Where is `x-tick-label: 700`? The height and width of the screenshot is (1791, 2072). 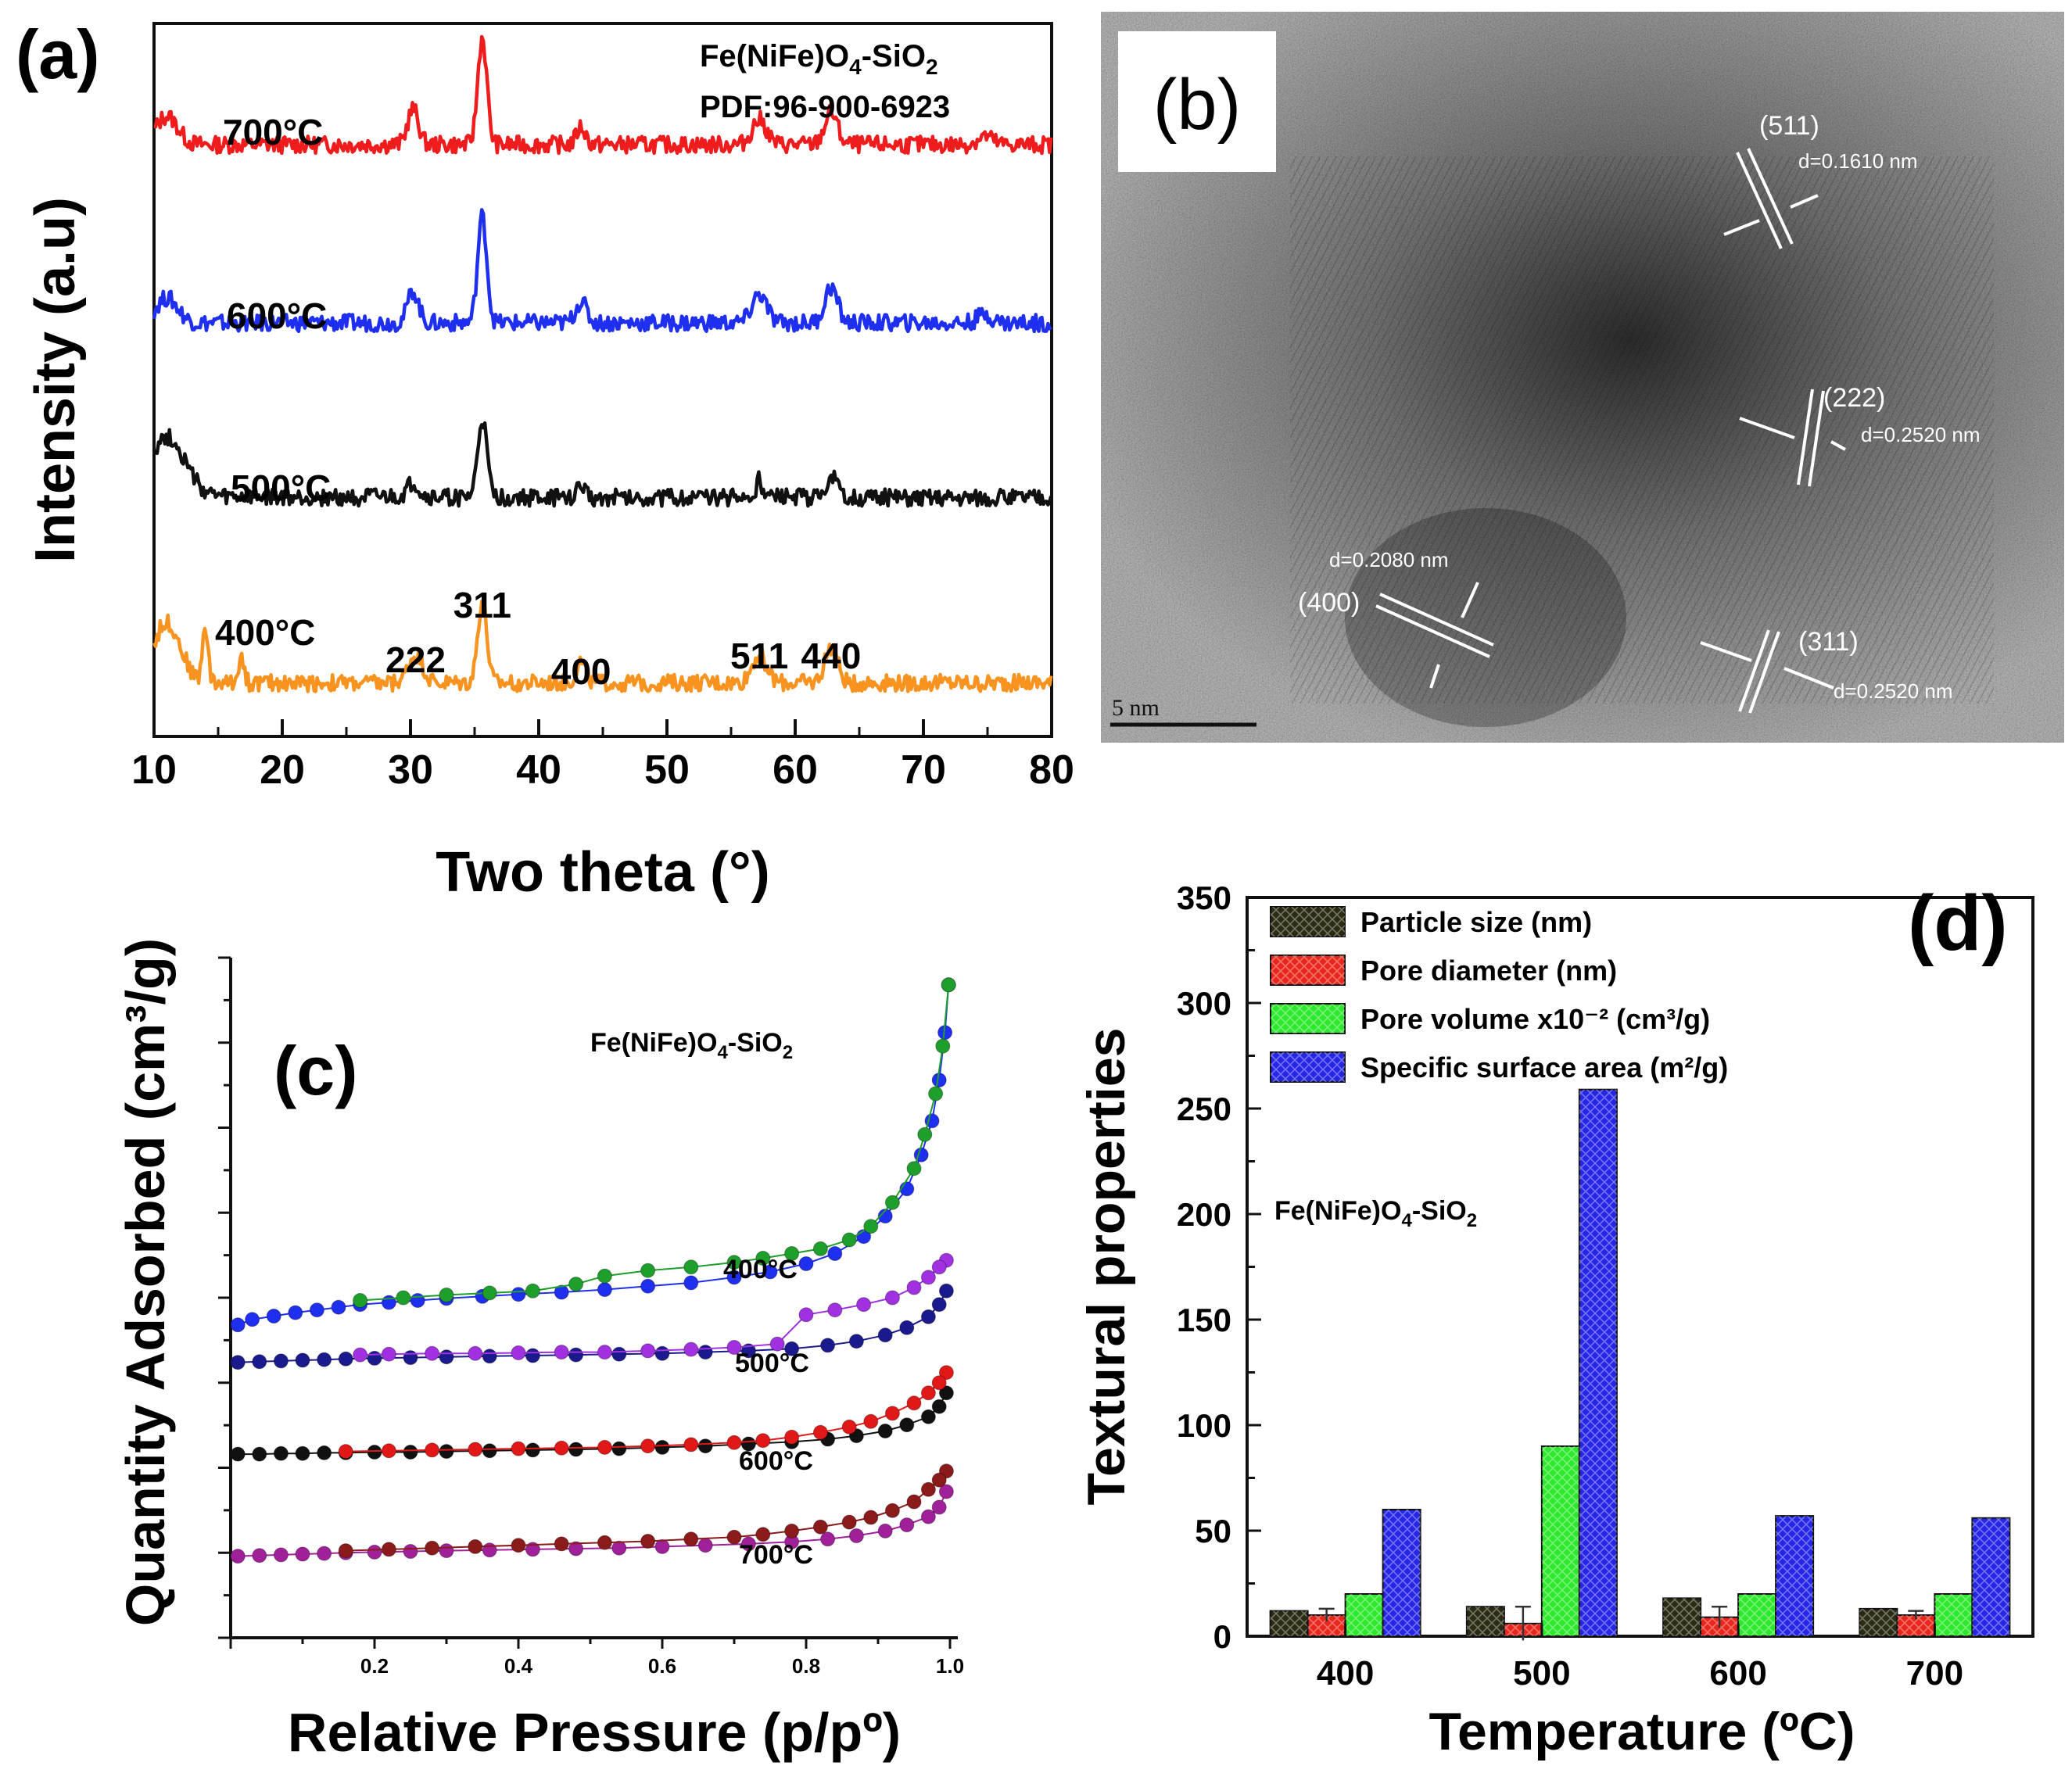 x-tick-label: 700 is located at coordinates (1935, 1673).